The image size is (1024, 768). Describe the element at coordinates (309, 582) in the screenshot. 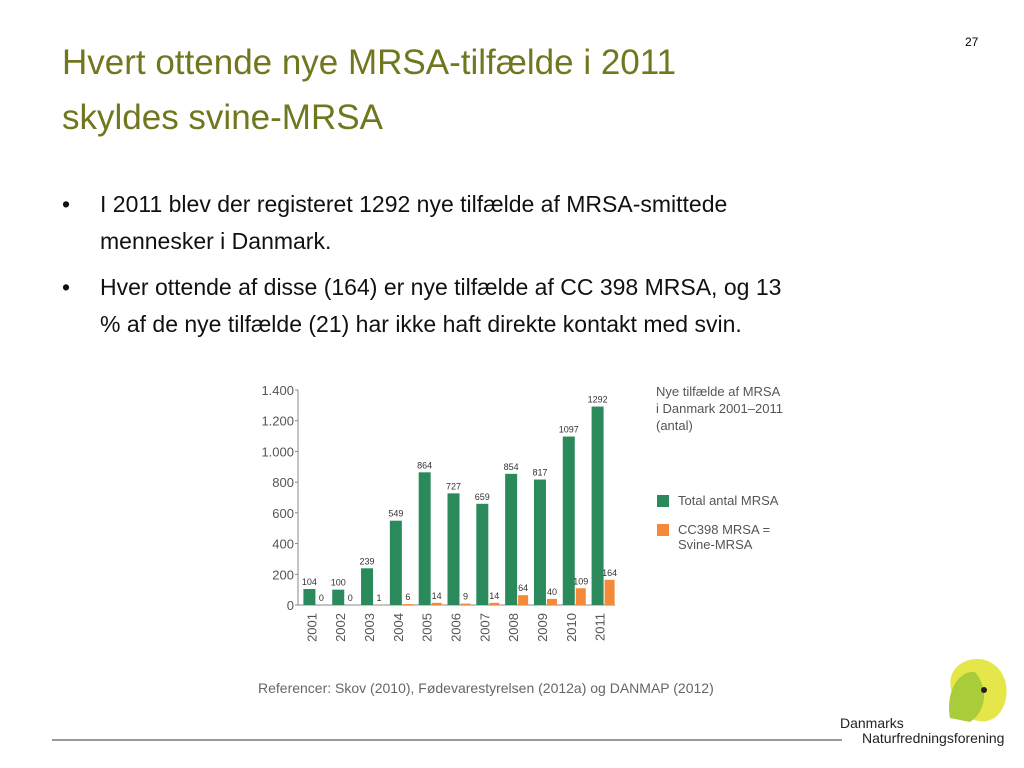

I see `value-label: 104` at that location.